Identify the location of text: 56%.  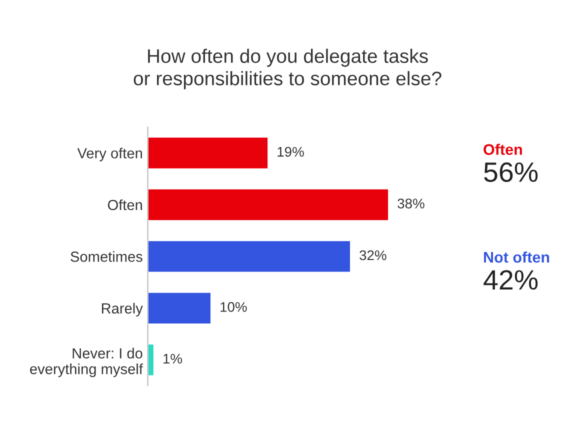
(511, 172).